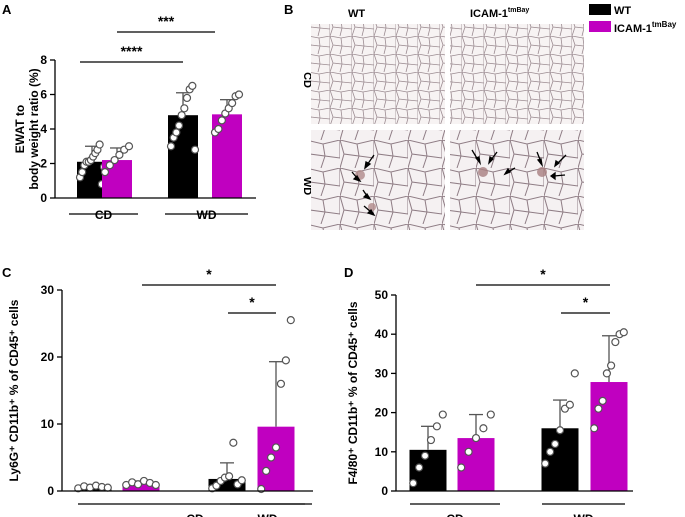  I want to click on arrow-icon, so click(459, 183).